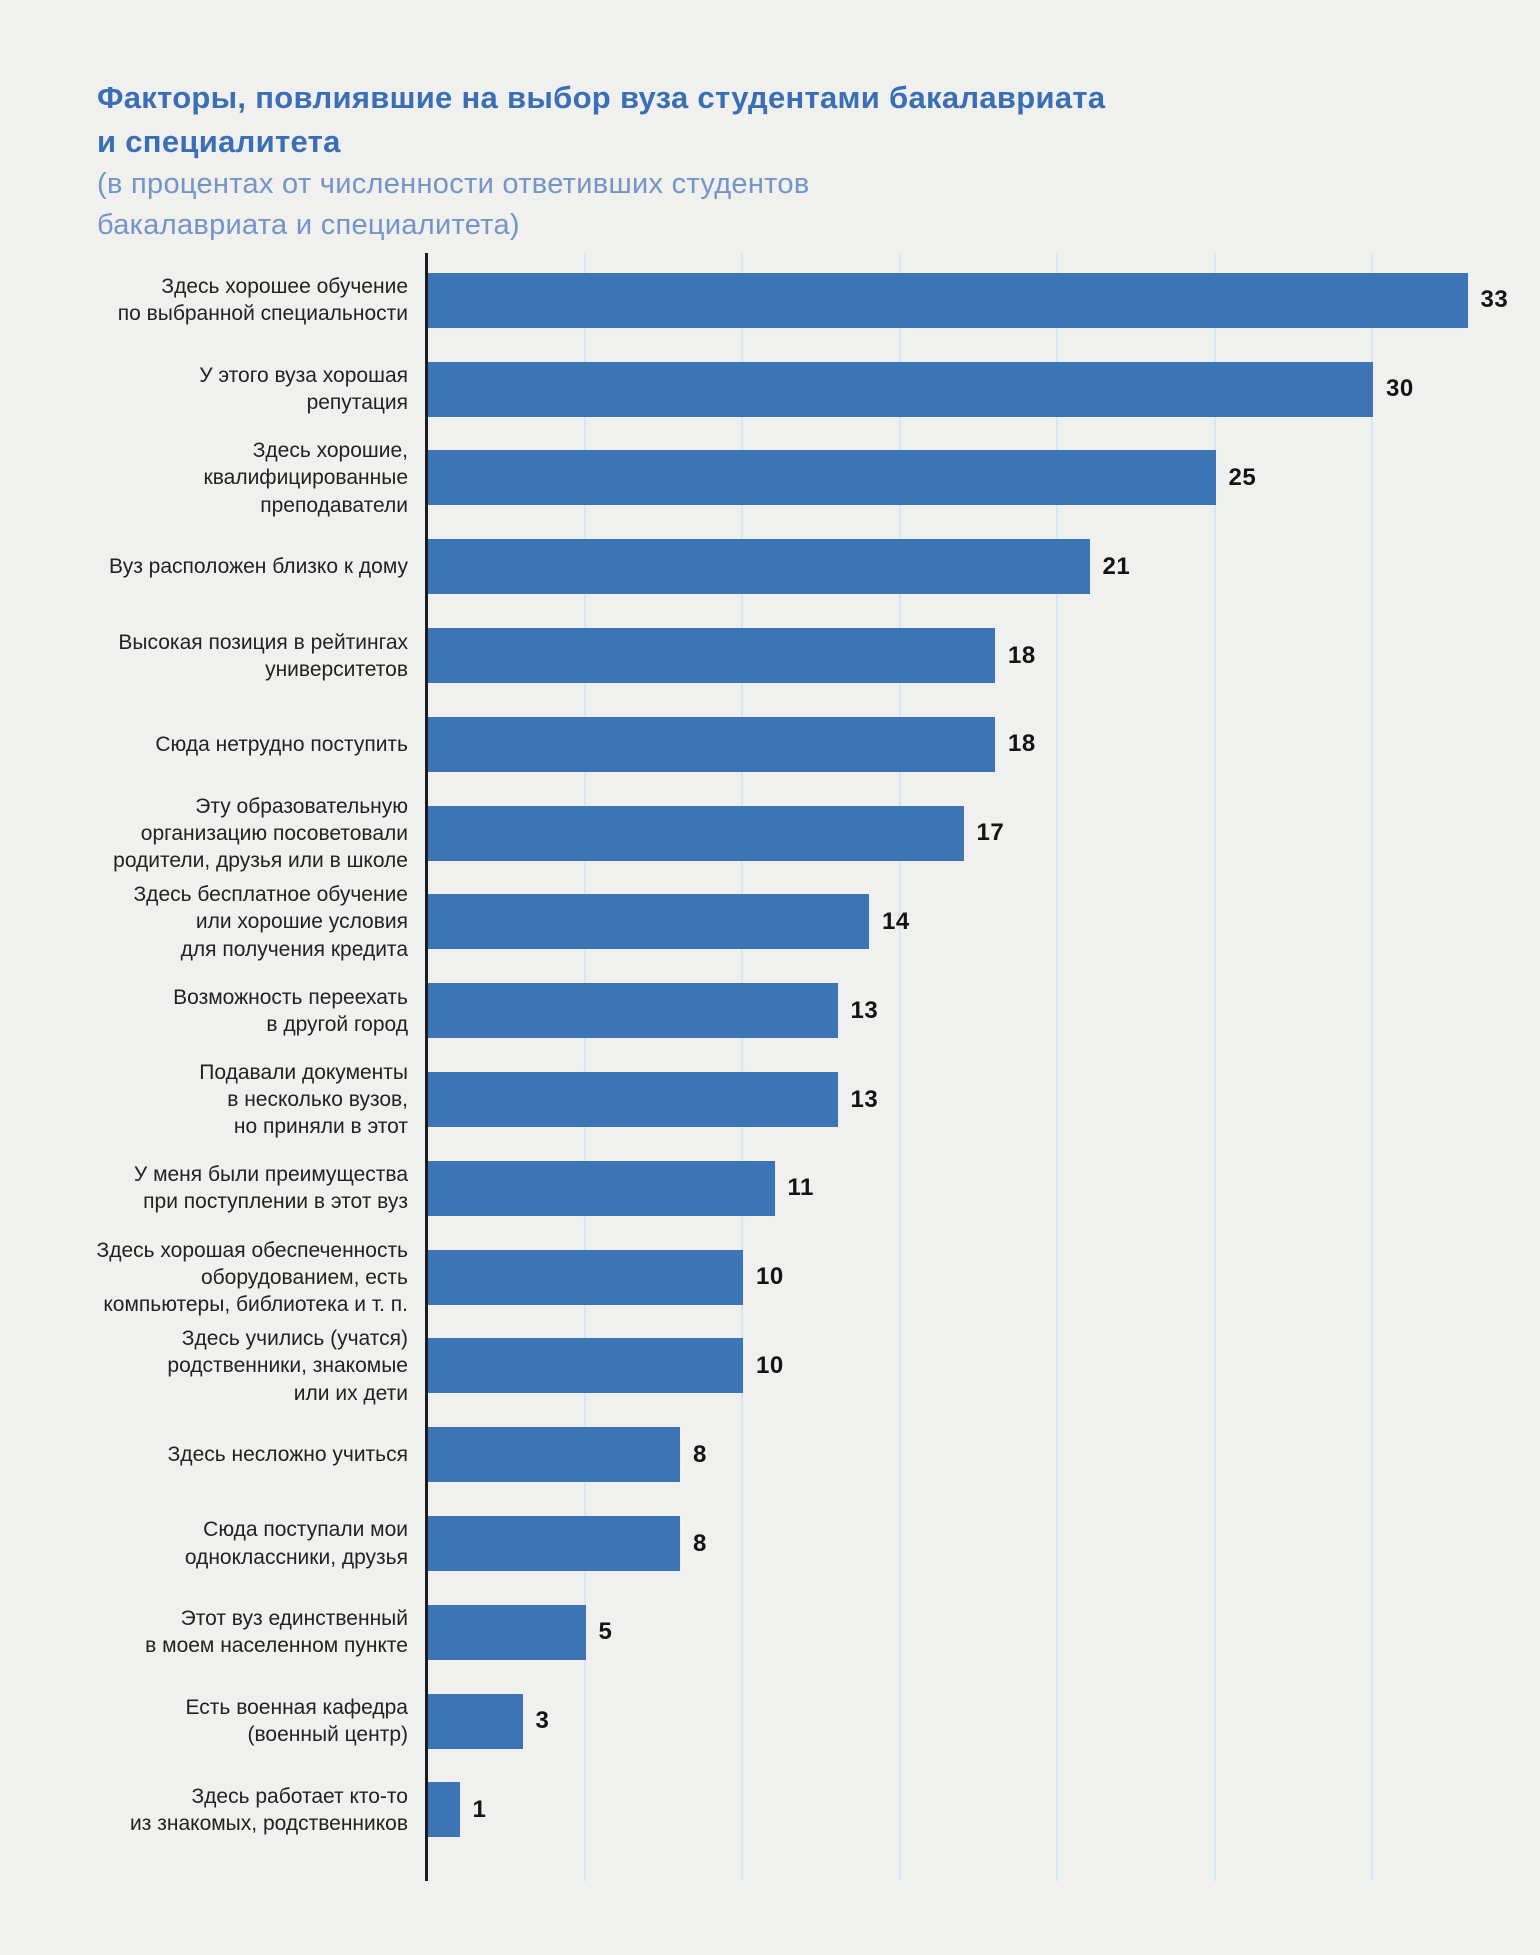 This screenshot has width=1540, height=1955. I want to click on category-label: Есть военная кафедра (военный центр), so click(296, 1721).